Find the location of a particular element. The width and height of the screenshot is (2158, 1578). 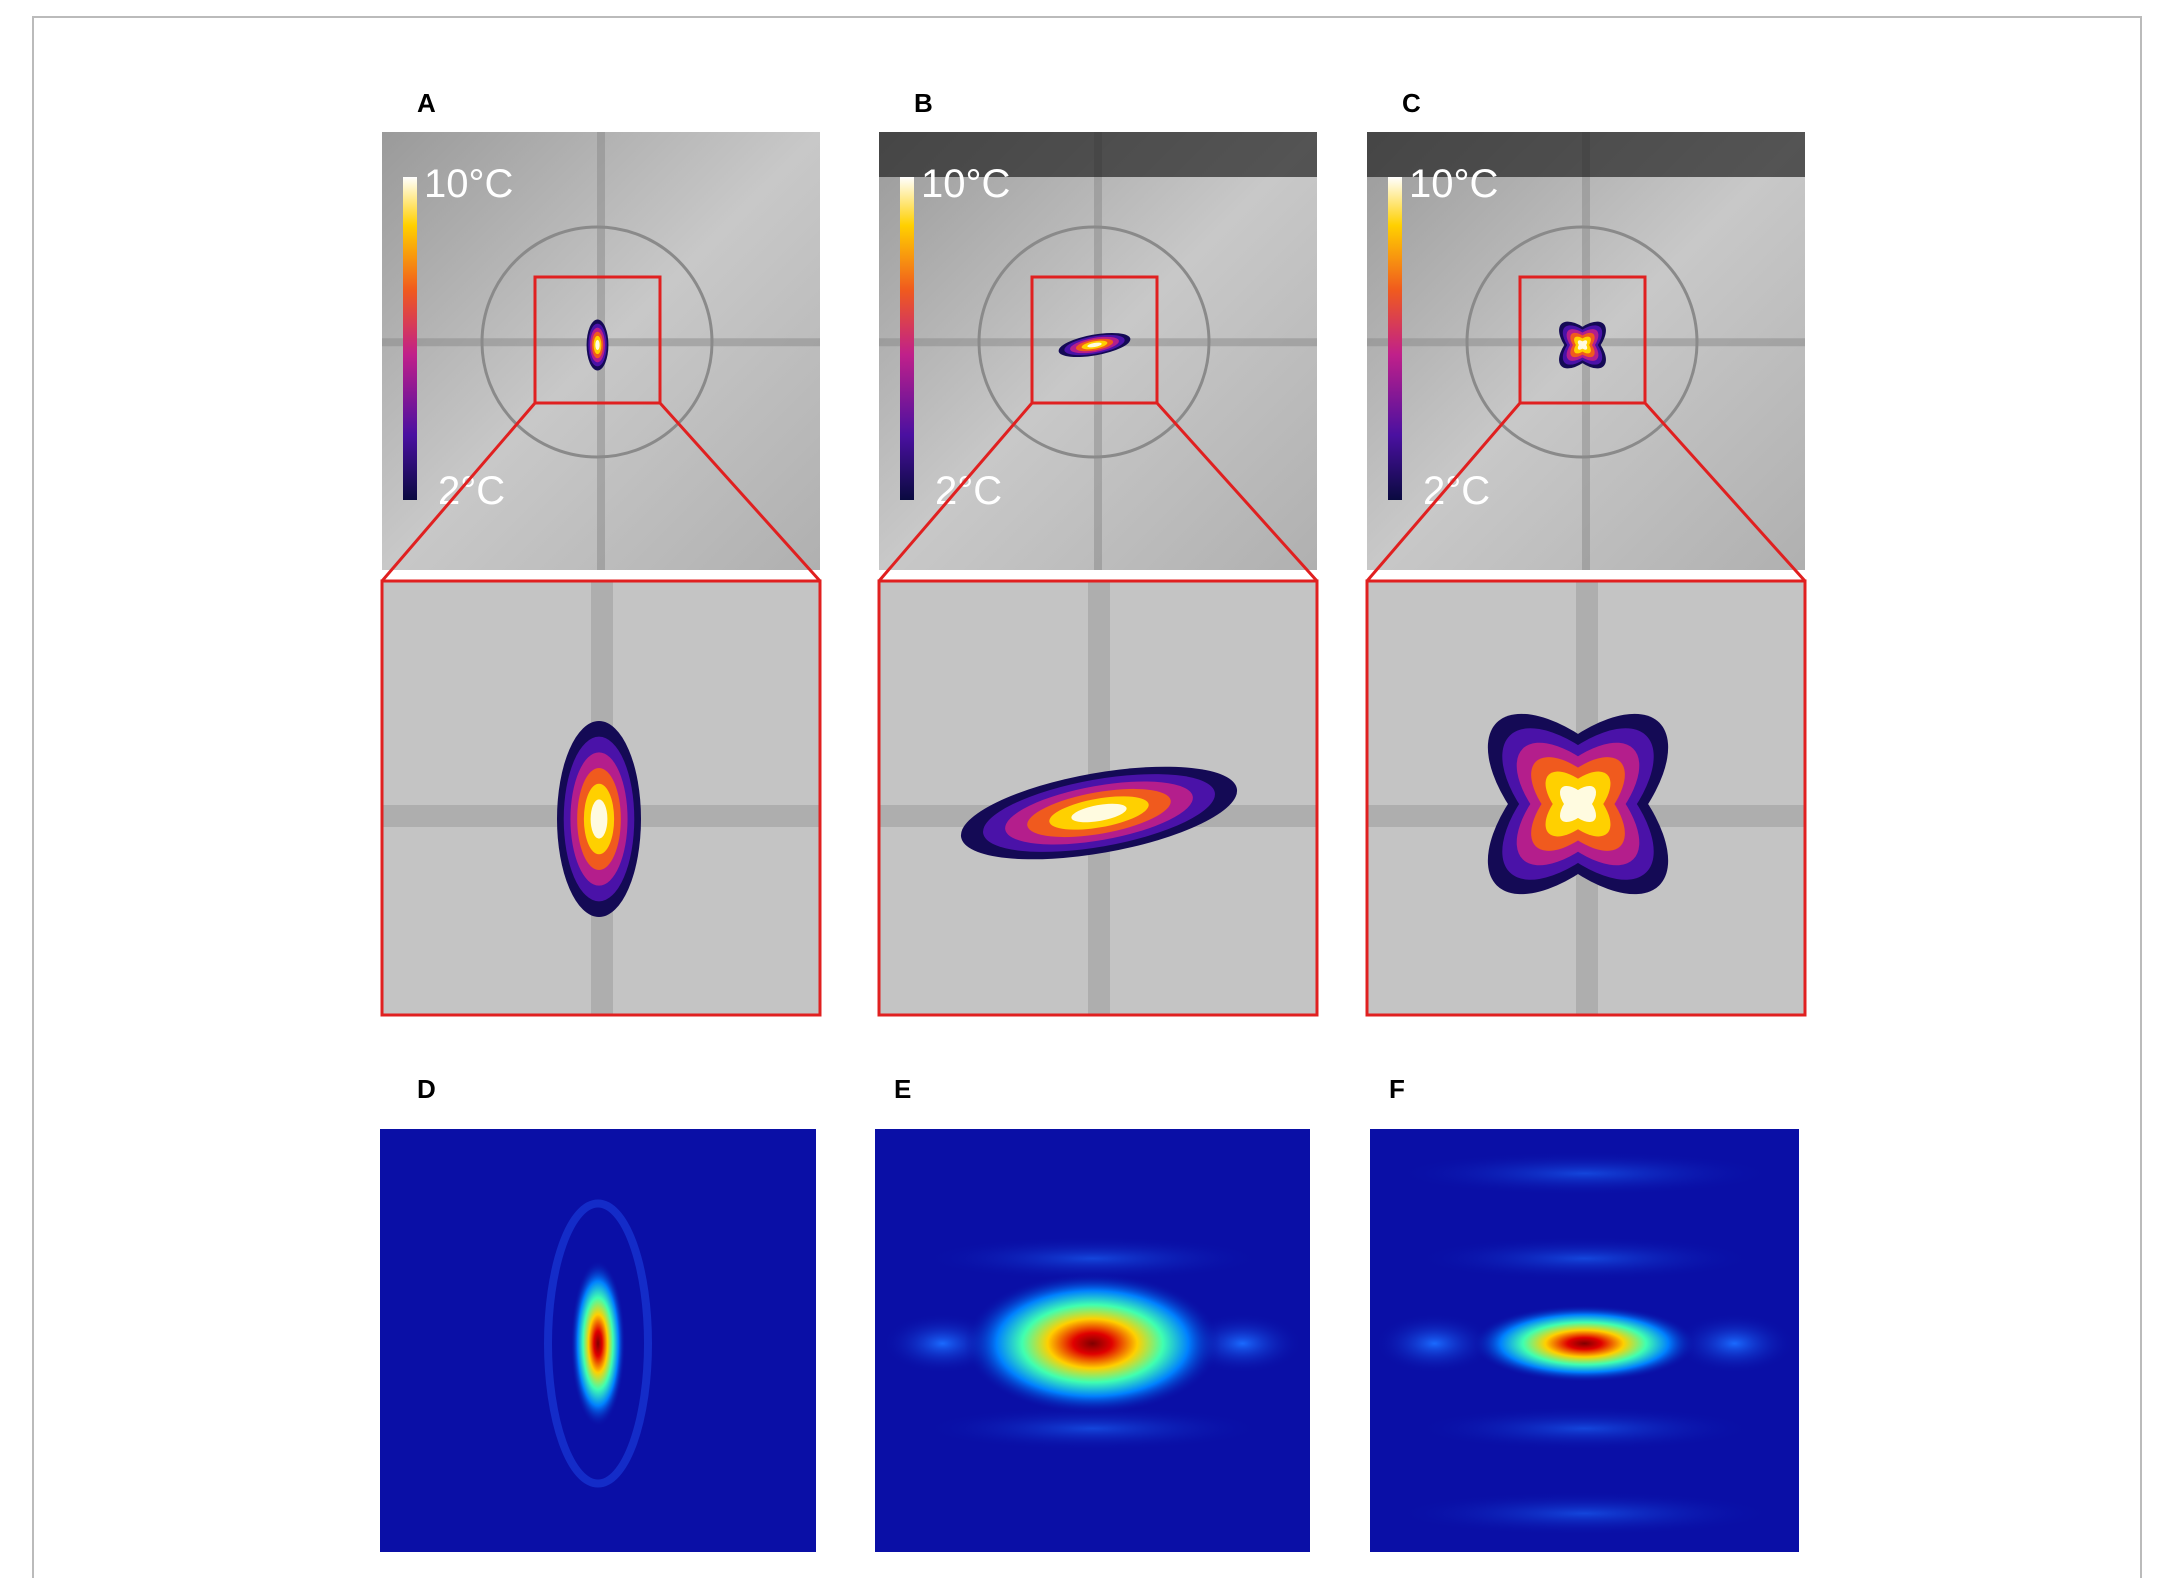

psf-map: D is located at coordinates (598, 1313).